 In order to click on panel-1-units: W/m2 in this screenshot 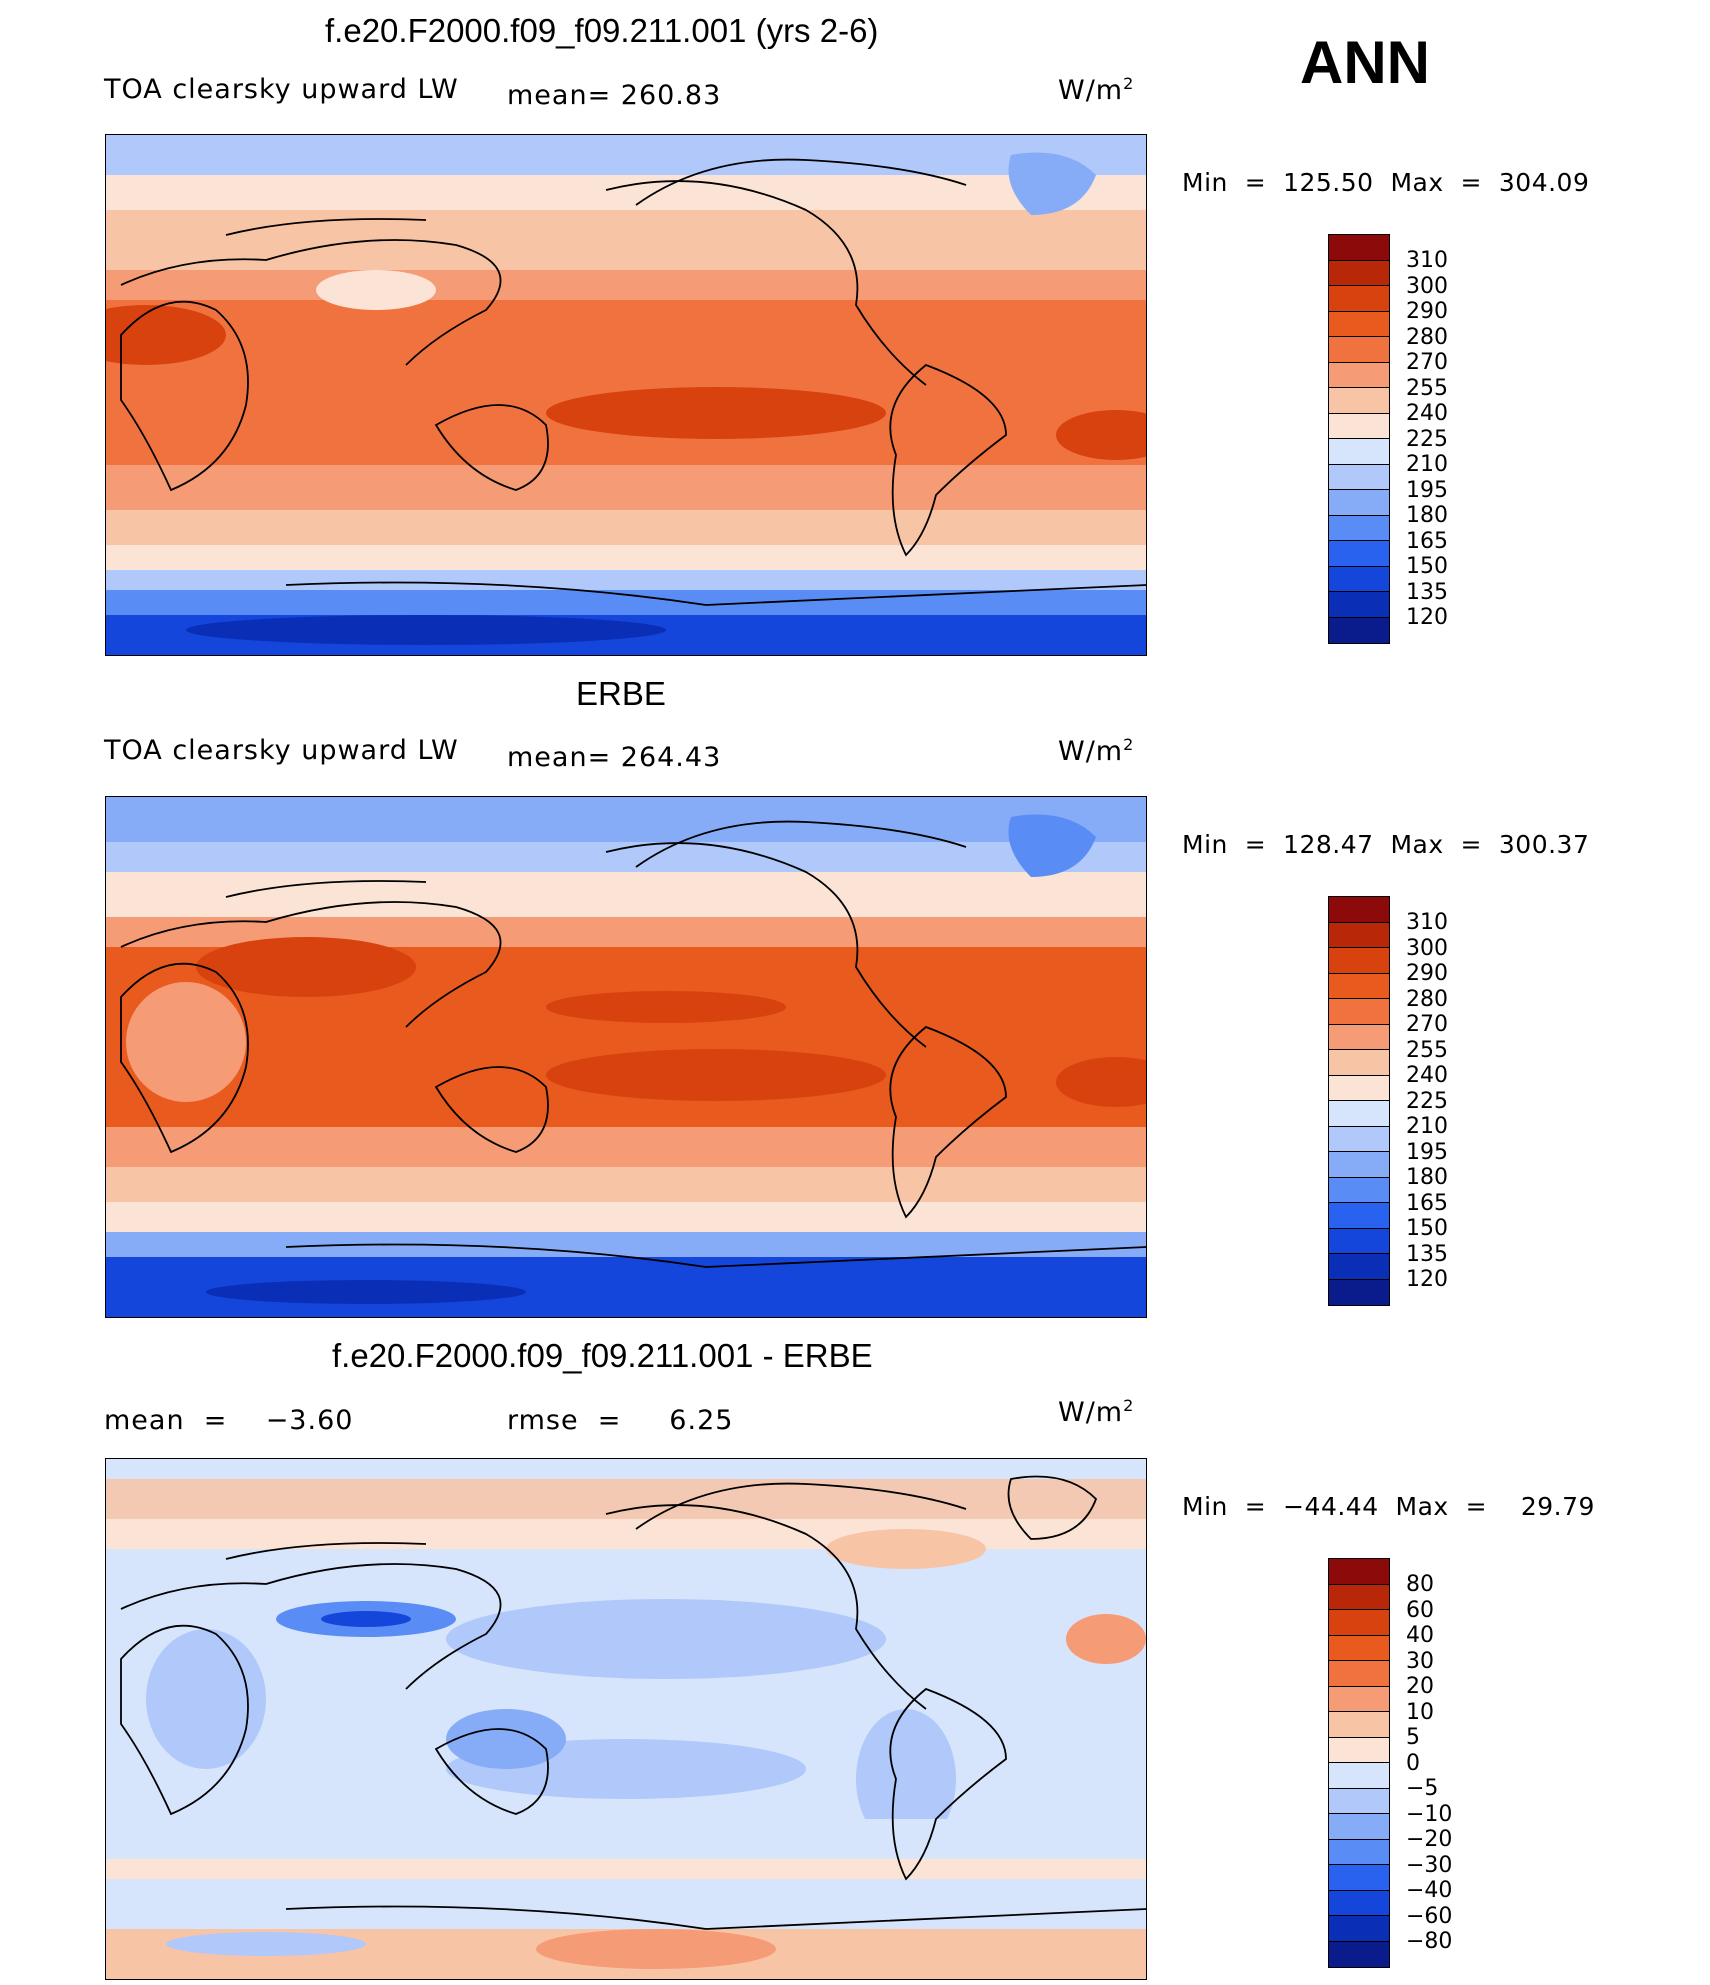, I will do `click(1096, 90)`.